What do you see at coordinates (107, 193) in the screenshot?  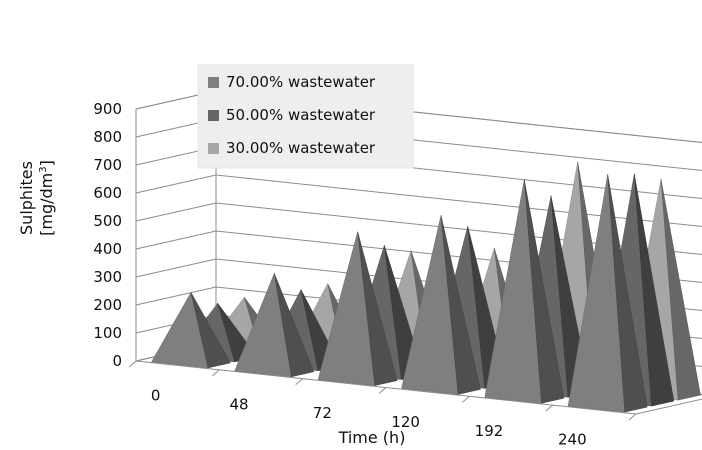 I see `y-tick-label: 600` at bounding box center [107, 193].